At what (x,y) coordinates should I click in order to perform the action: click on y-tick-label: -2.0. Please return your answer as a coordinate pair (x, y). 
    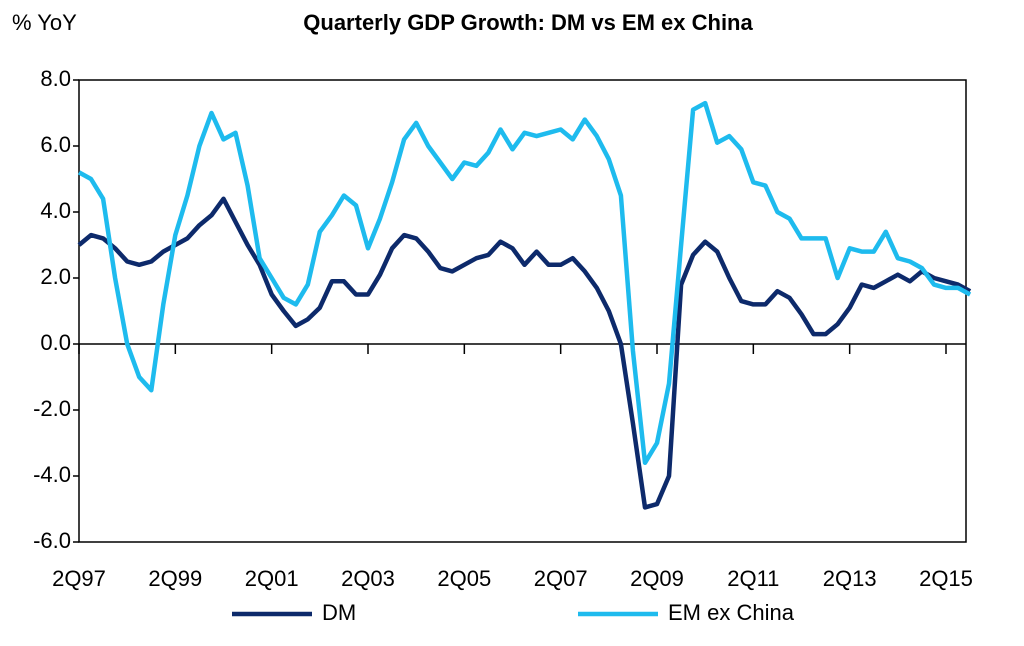
    Looking at the image, I should click on (52, 408).